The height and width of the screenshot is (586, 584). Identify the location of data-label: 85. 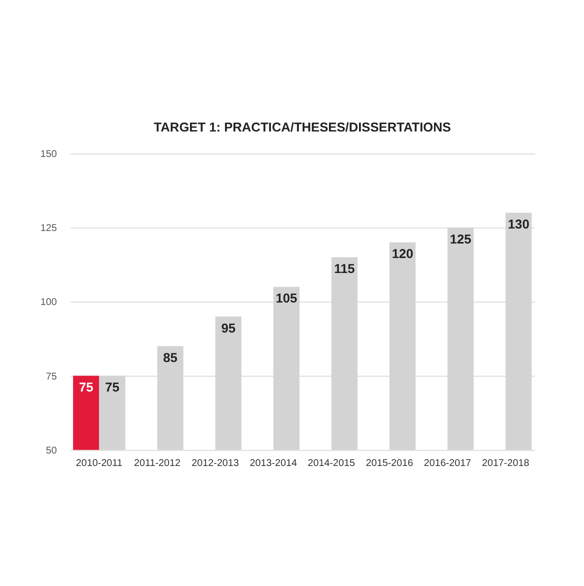
(170, 357).